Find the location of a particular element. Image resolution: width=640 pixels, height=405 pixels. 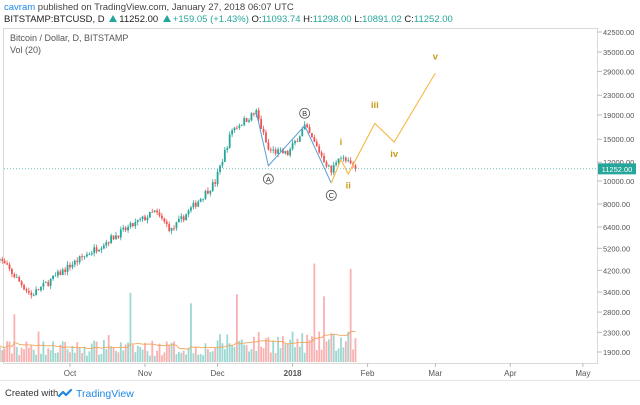

volume-ma-line is located at coordinates (178, 340).